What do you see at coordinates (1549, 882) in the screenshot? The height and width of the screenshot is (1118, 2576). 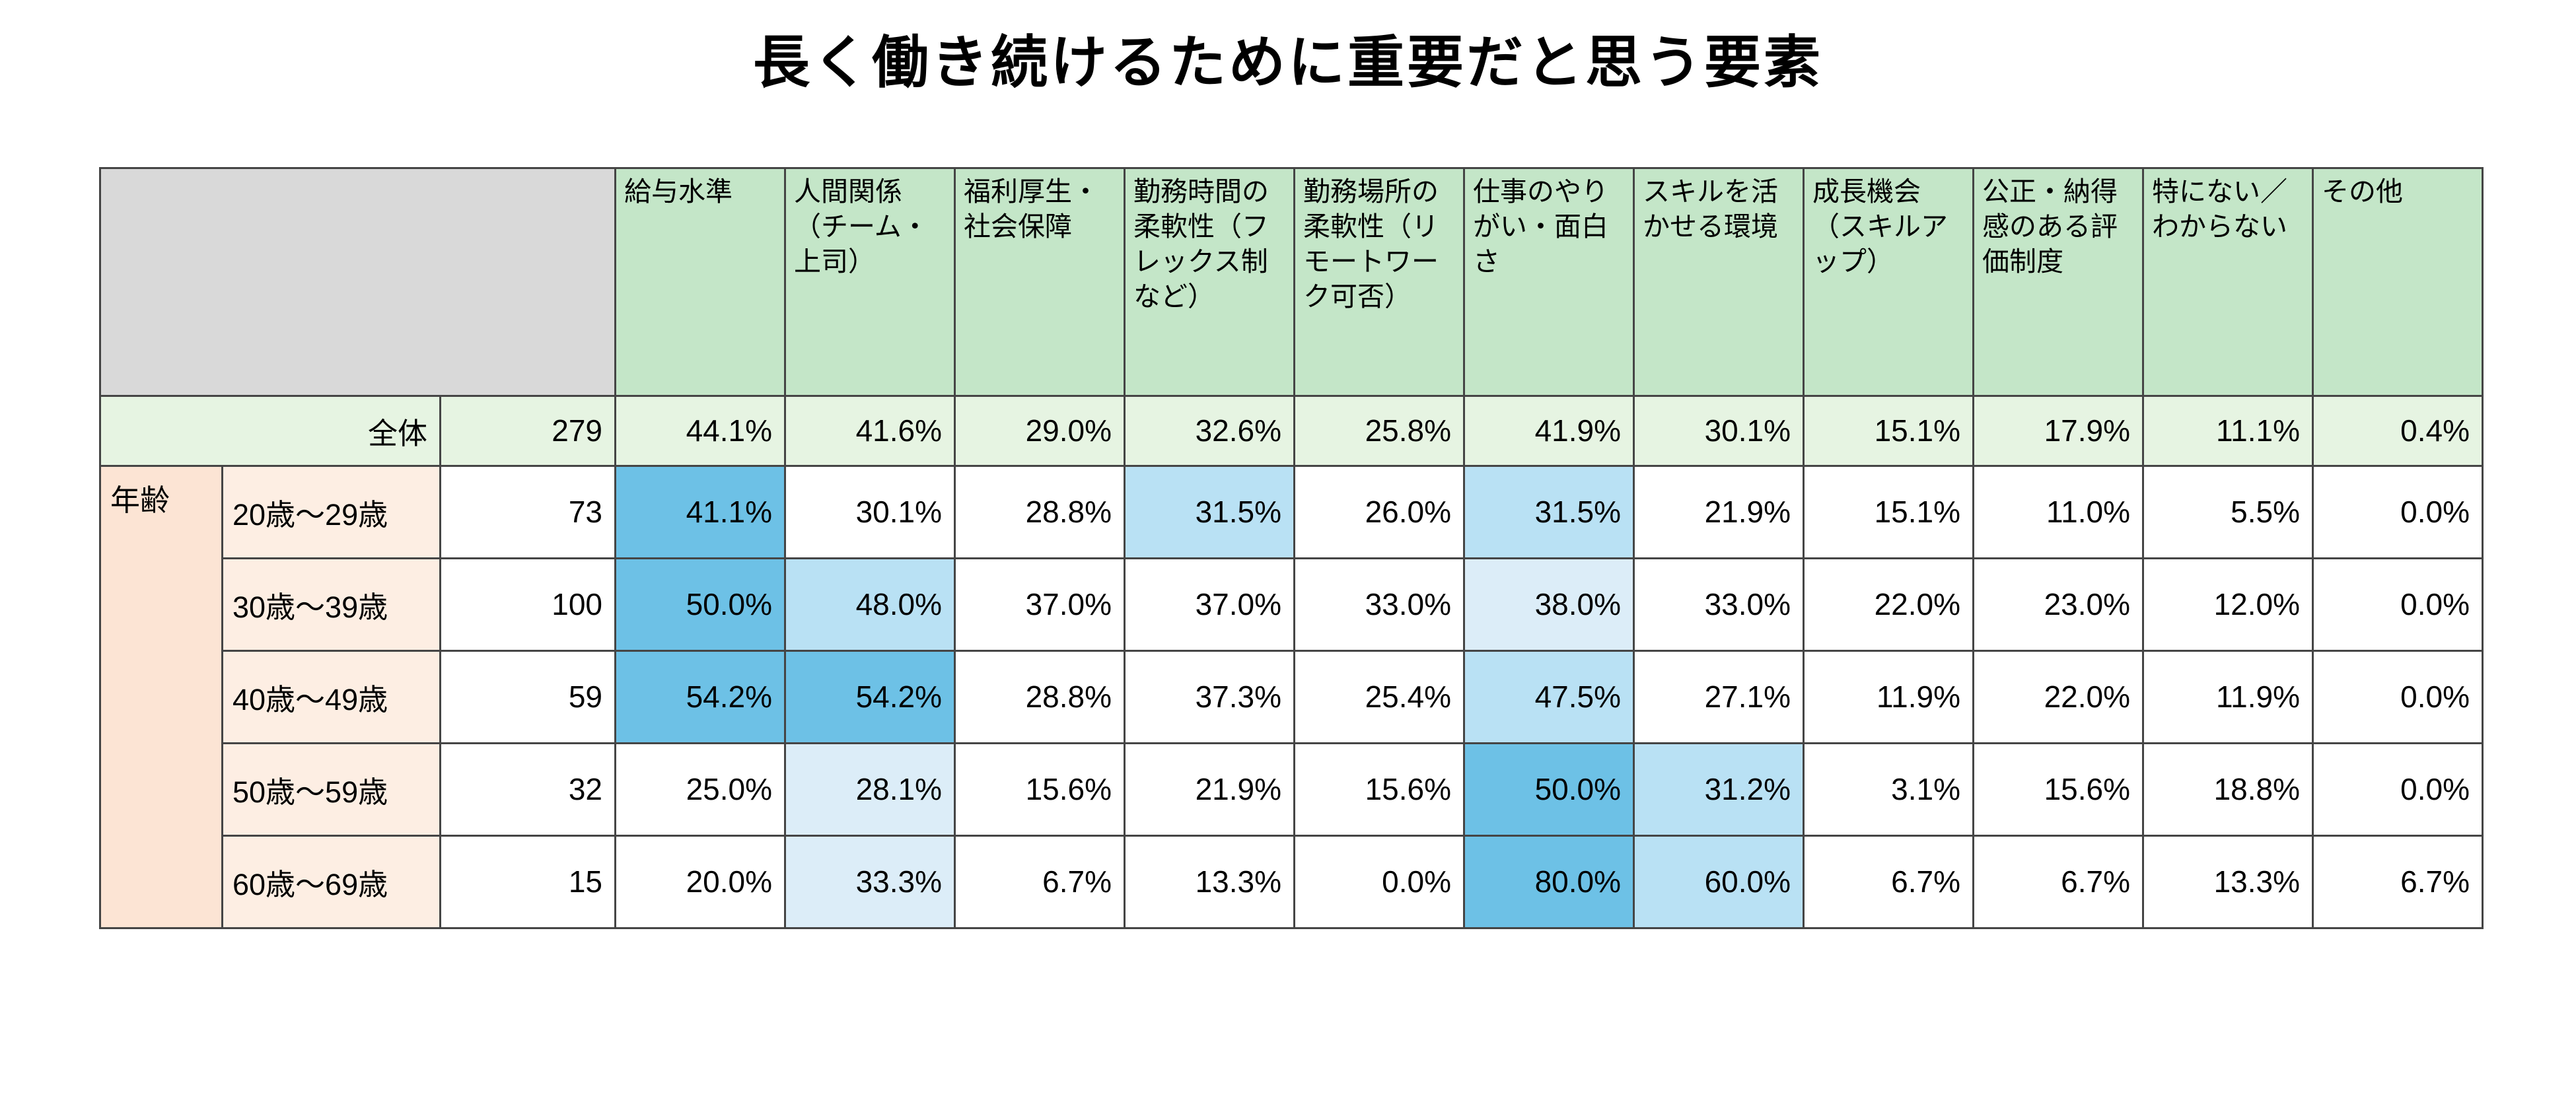 I see `value-cell: 80.0%` at bounding box center [1549, 882].